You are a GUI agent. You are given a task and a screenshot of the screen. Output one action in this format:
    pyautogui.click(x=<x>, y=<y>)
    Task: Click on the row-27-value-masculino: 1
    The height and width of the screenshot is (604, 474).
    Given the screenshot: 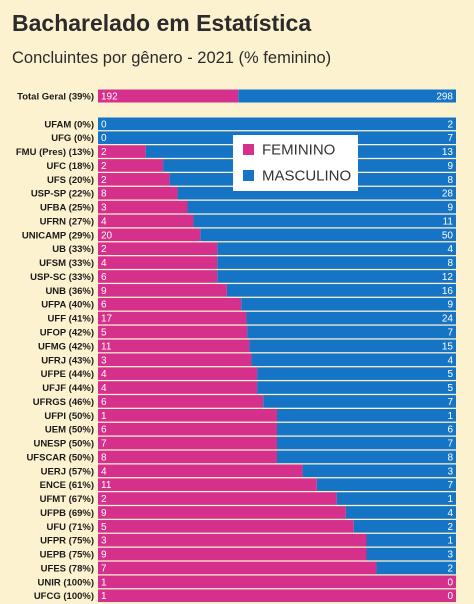 What is the action you would take?
    pyautogui.click(x=450, y=499)
    